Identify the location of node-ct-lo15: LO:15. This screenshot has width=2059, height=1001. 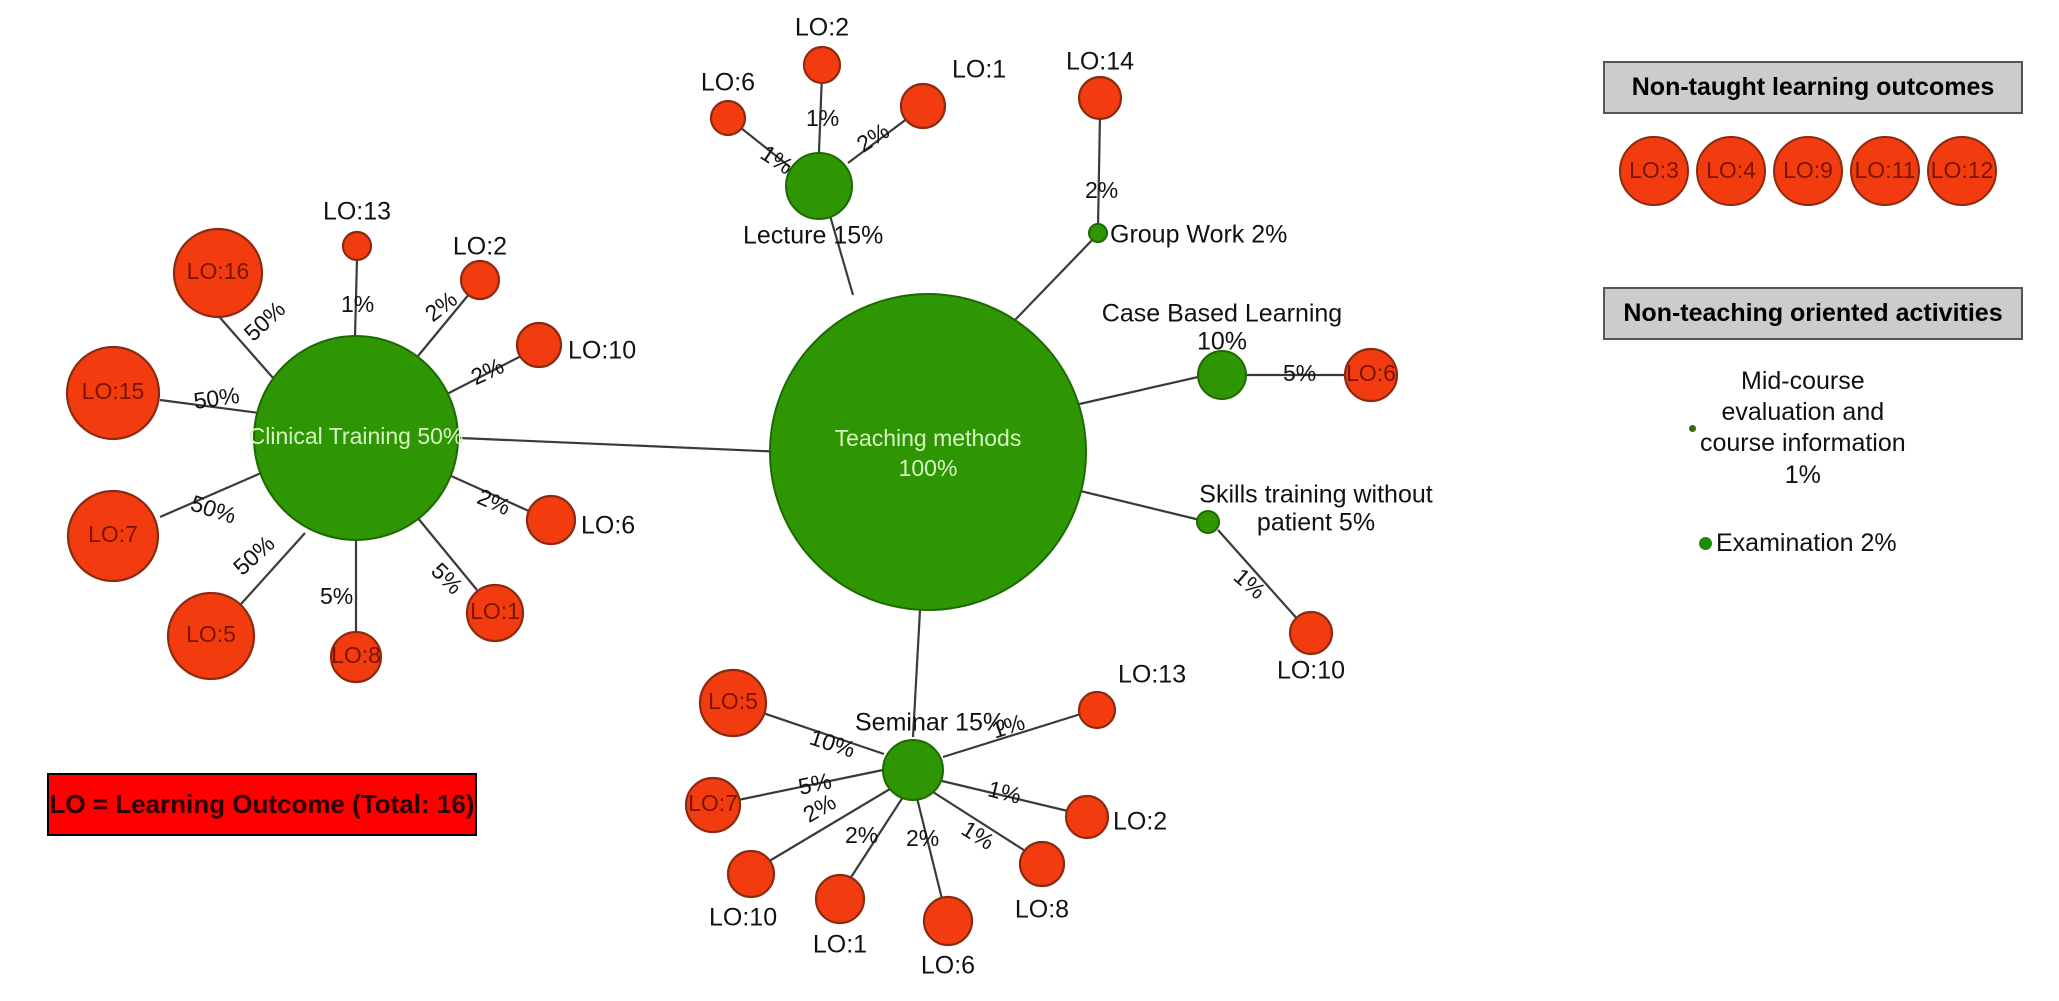
(113, 393).